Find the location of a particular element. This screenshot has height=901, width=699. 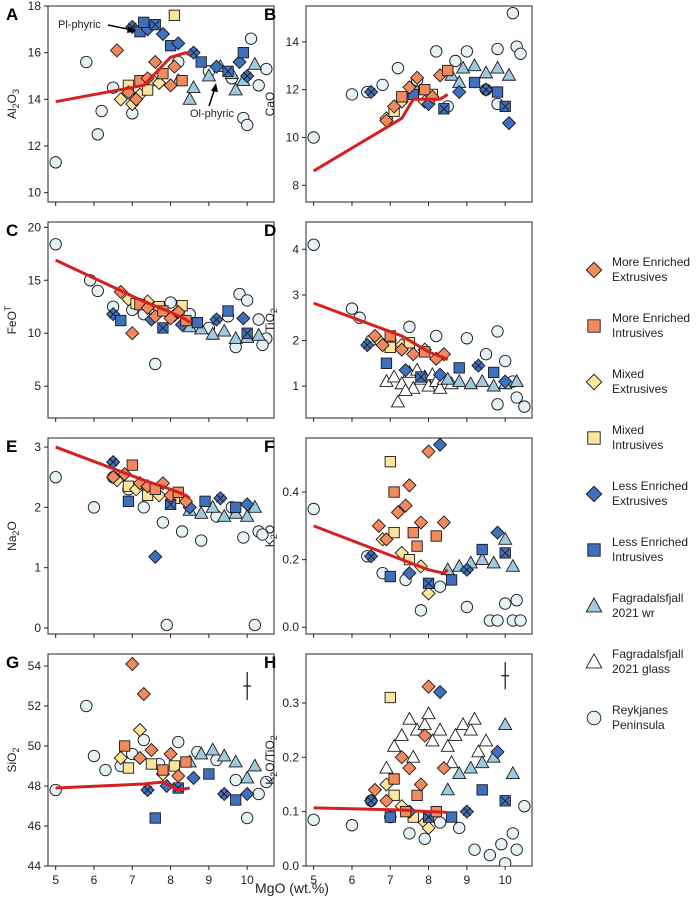

y-axis-label-part: 2 is located at coordinates (274, 310).